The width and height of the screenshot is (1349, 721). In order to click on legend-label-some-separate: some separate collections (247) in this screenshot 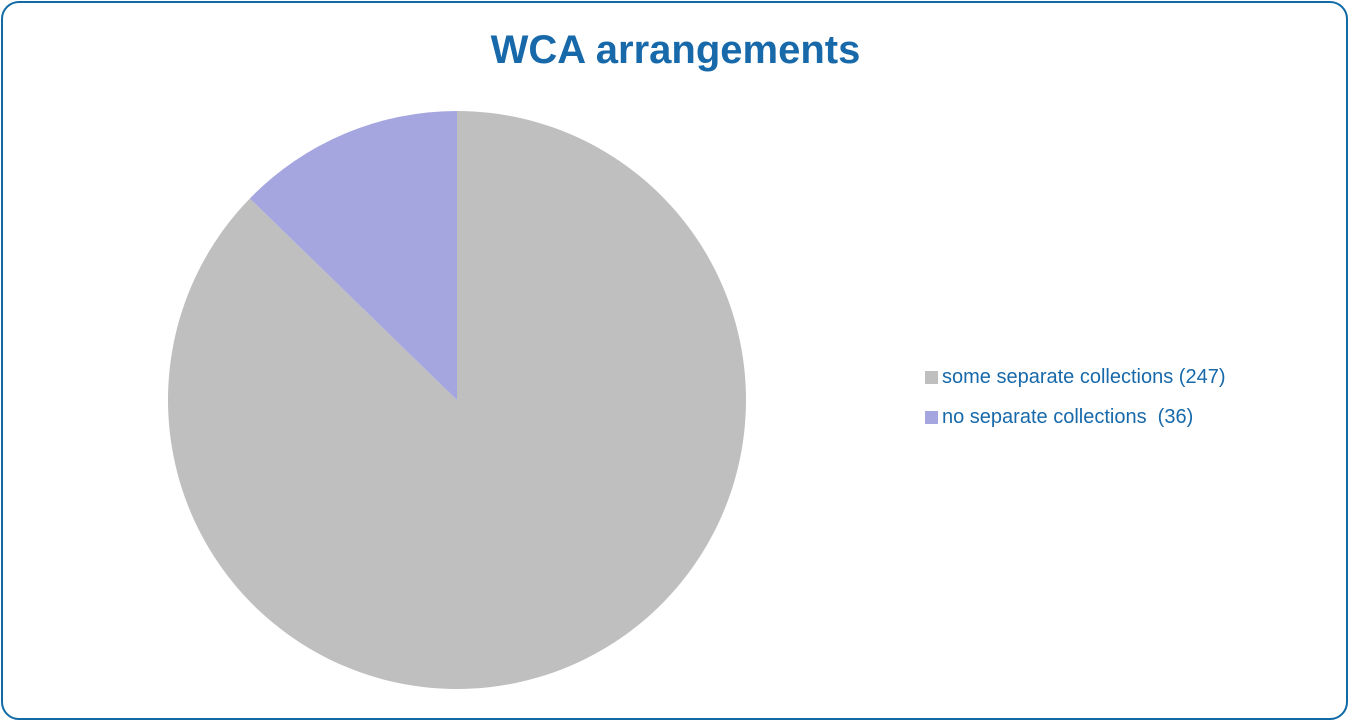, I will do `click(1084, 376)`.